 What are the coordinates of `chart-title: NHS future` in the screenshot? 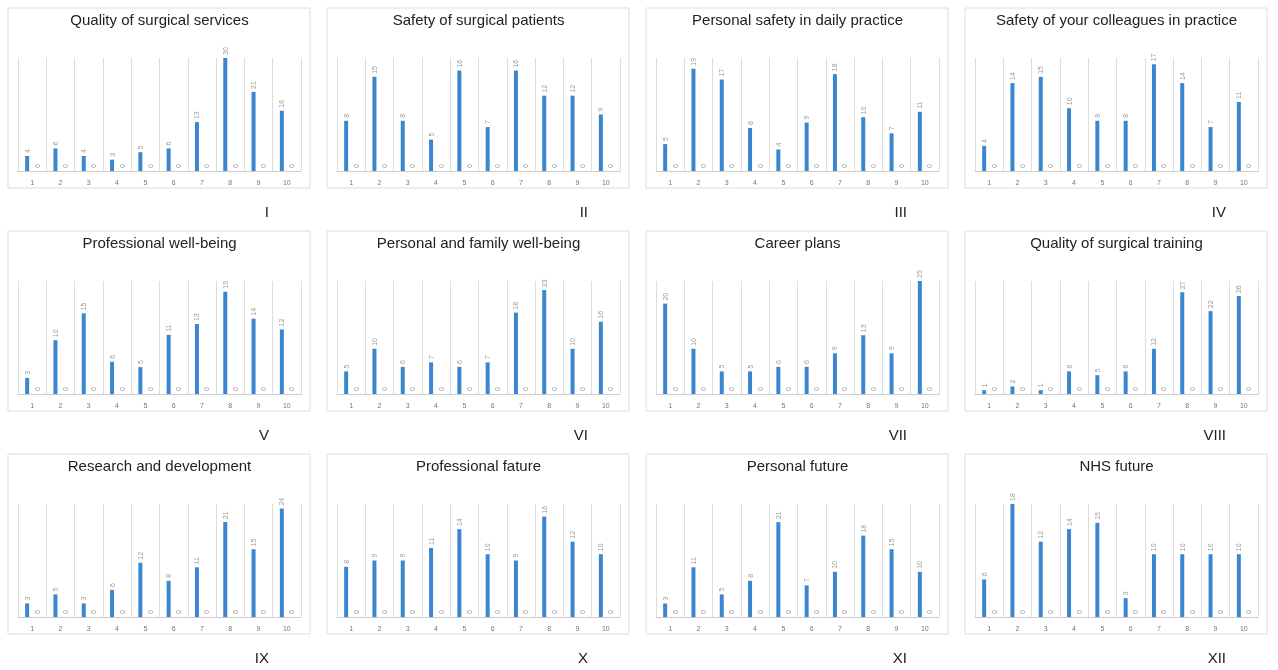 It's located at (1116, 465).